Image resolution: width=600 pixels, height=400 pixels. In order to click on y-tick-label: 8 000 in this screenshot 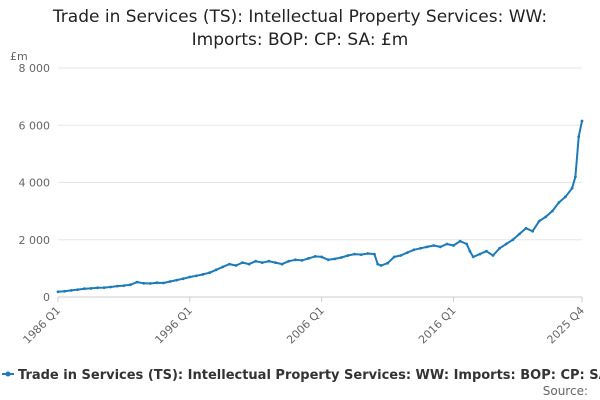, I will do `click(35, 68)`.